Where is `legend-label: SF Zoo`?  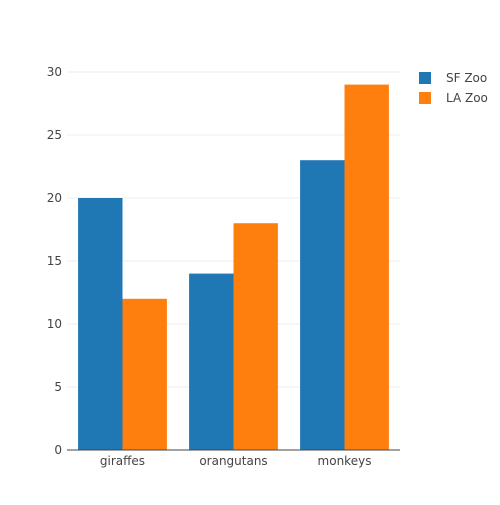 legend-label: SF Zoo is located at coordinates (466, 78).